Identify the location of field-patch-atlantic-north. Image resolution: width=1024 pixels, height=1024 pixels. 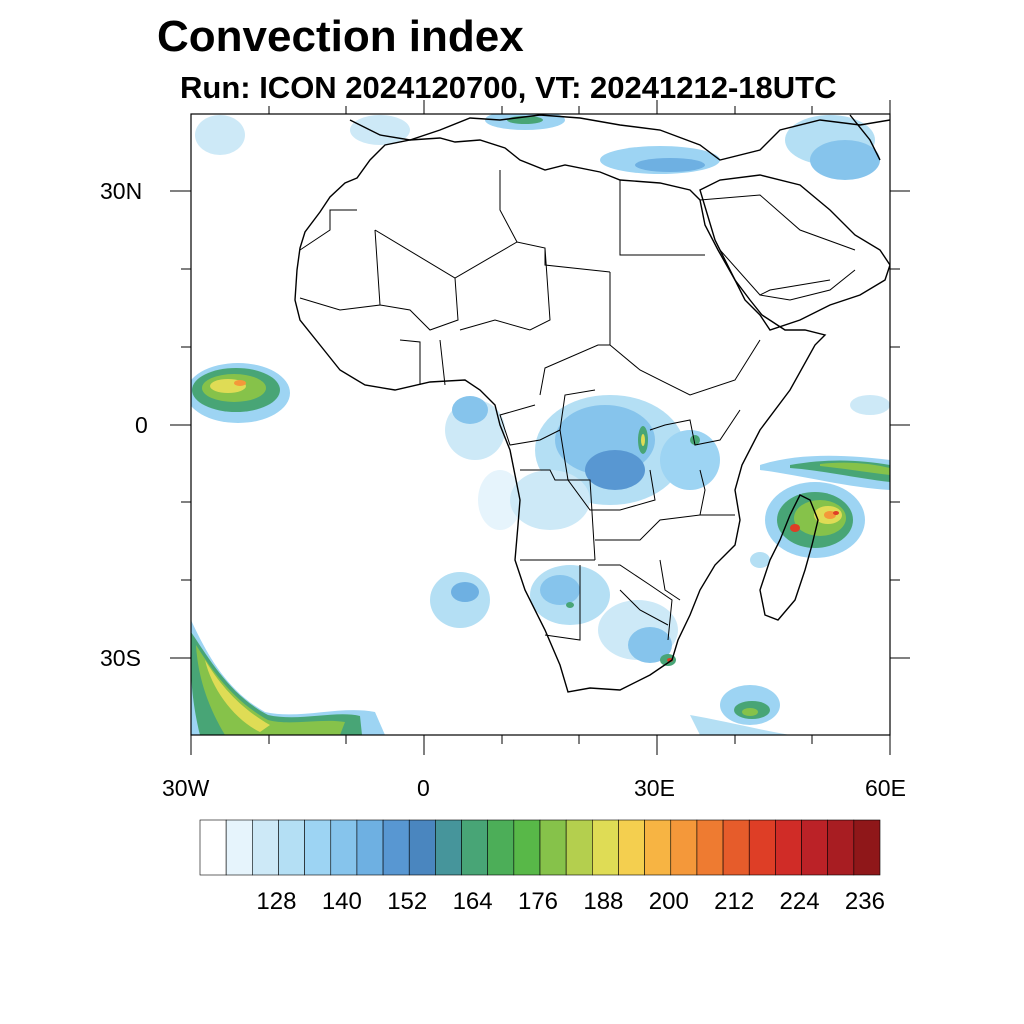
(240, 393).